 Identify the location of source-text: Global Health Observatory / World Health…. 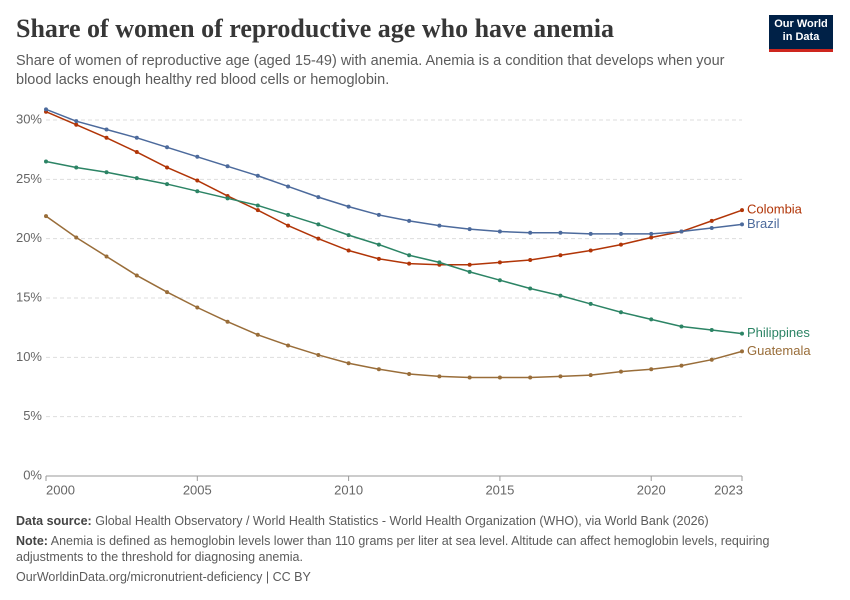
(402, 521).